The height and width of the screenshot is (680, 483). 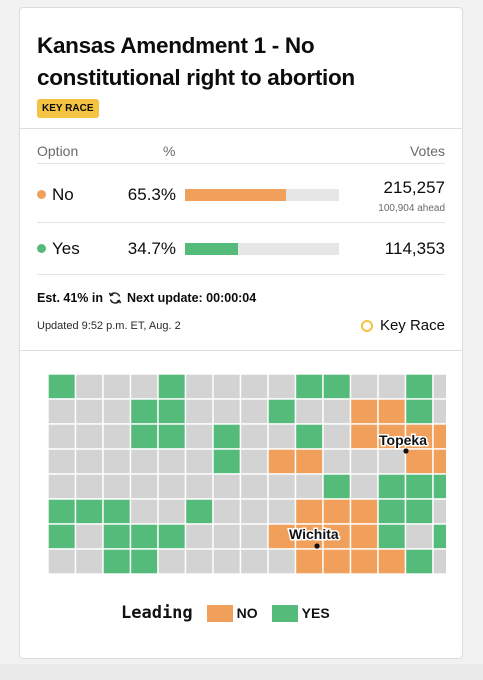 What do you see at coordinates (317, 546) in the screenshot?
I see `wichita-marker` at bounding box center [317, 546].